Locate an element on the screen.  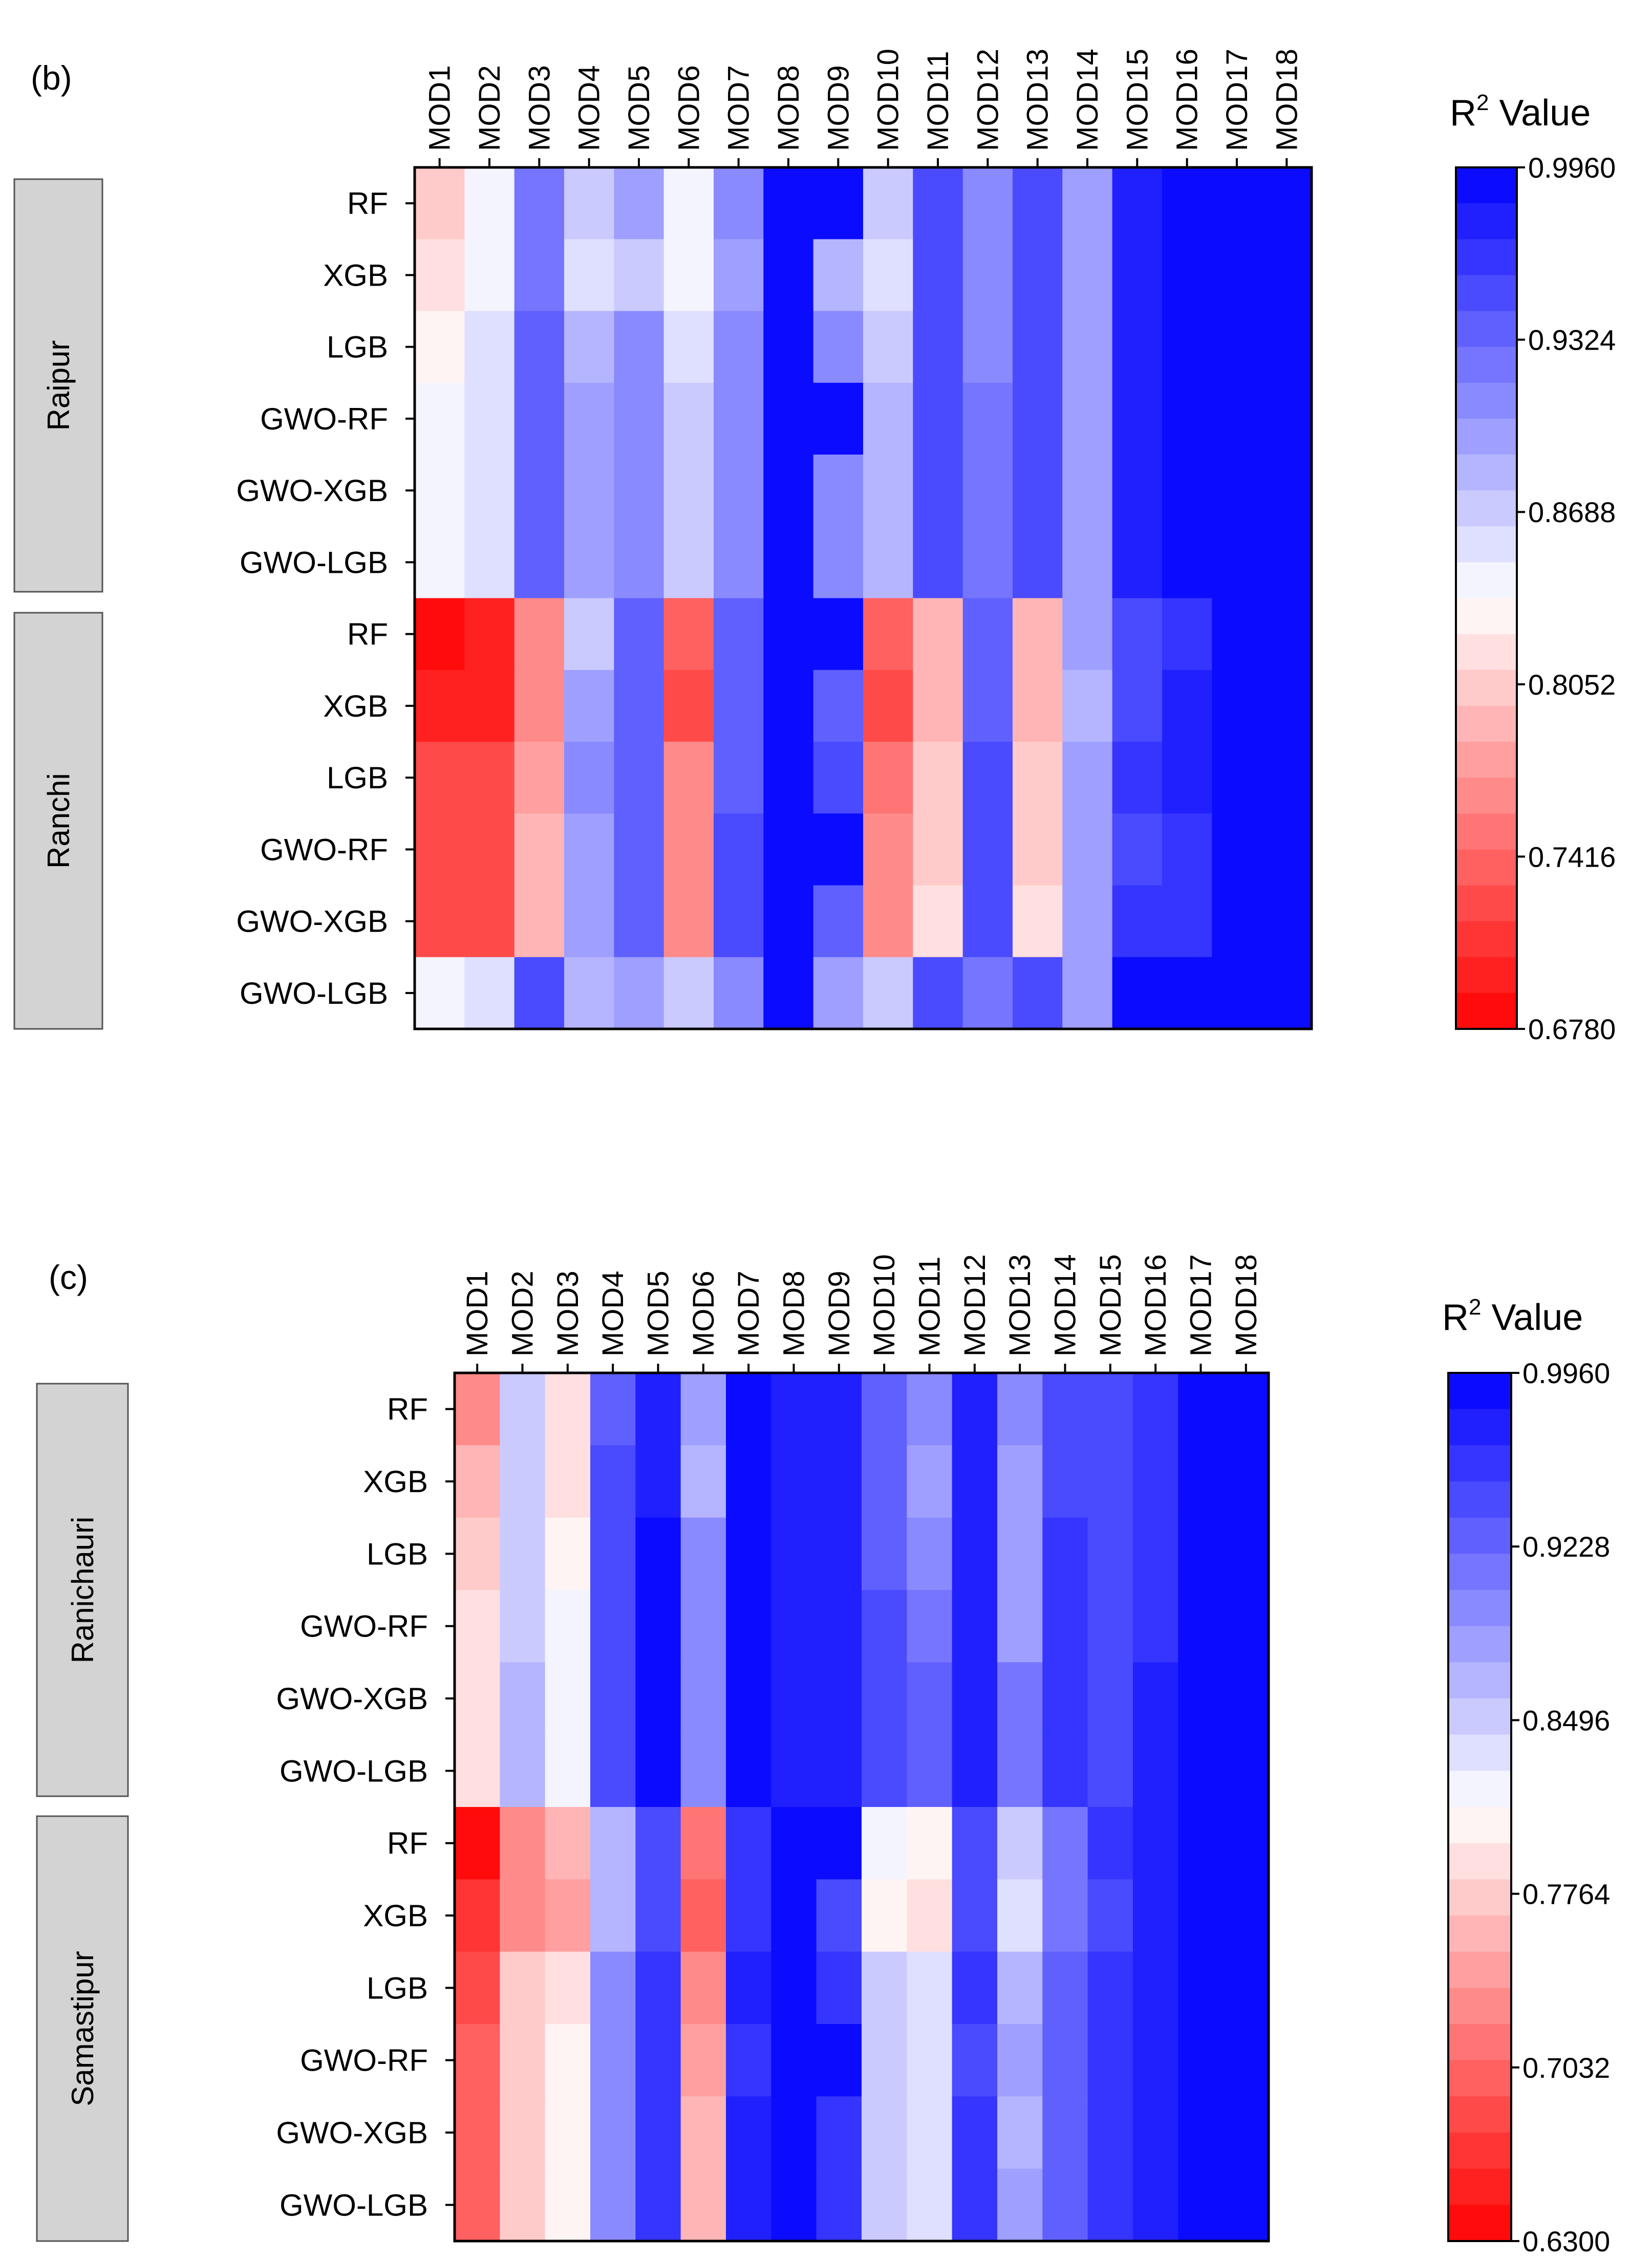
y-tick-label: LGB is located at coordinates (357, 778).